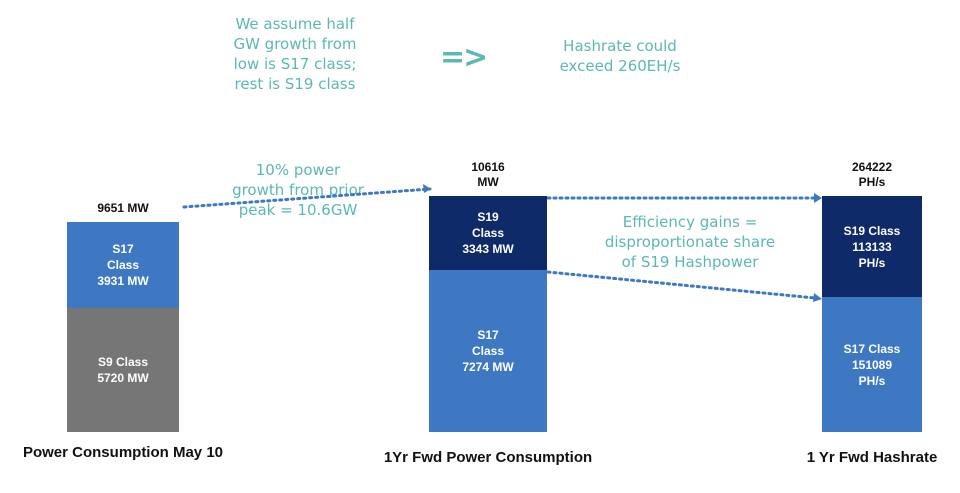  Describe the element at coordinates (488, 174) in the screenshot. I see `bar-total-label: 10616 MW` at that location.